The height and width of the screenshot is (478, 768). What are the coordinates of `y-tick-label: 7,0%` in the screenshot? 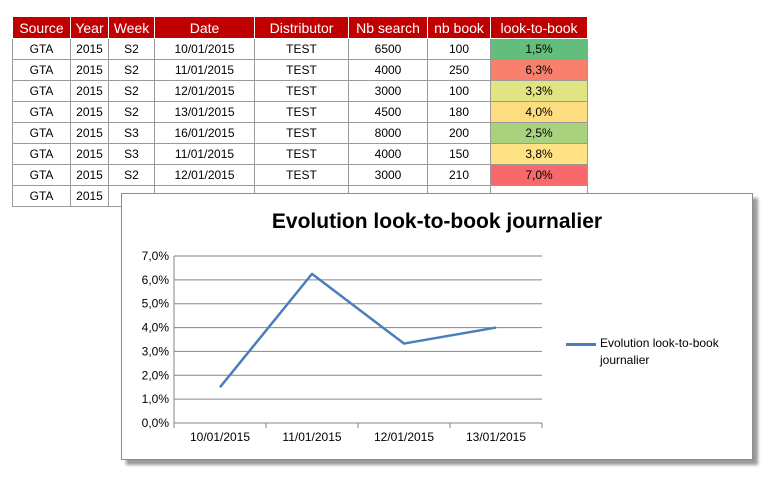 It's located at (156, 256).